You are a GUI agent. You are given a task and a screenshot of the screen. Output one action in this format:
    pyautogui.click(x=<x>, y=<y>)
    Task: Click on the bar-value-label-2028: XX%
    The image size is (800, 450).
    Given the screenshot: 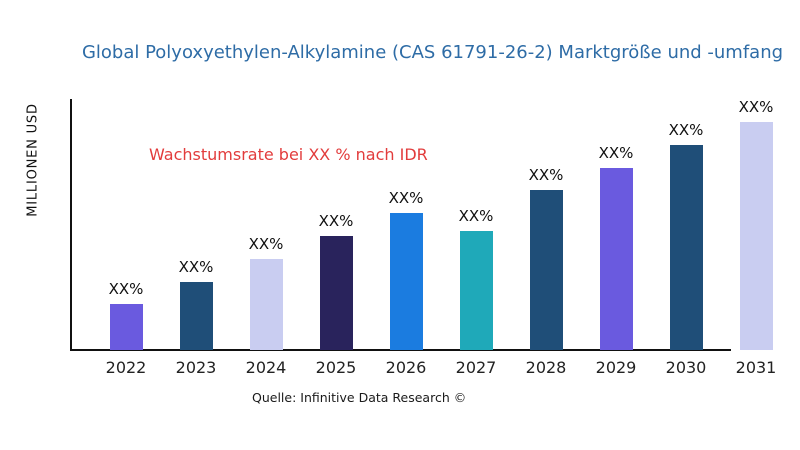 What is the action you would take?
    pyautogui.click(x=546, y=175)
    